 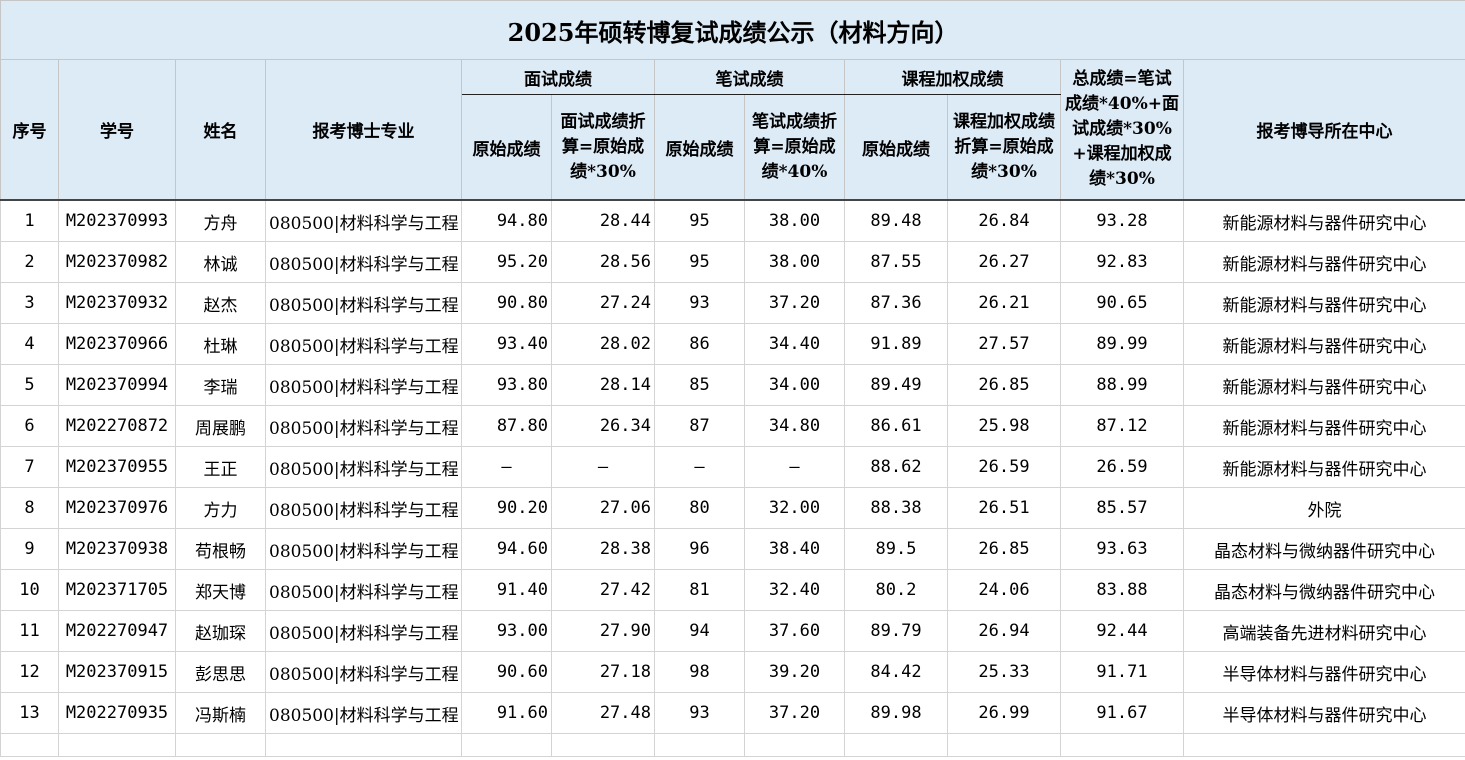 What do you see at coordinates (896, 713) in the screenshot?
I see `cell-course-raw: 89.98` at bounding box center [896, 713].